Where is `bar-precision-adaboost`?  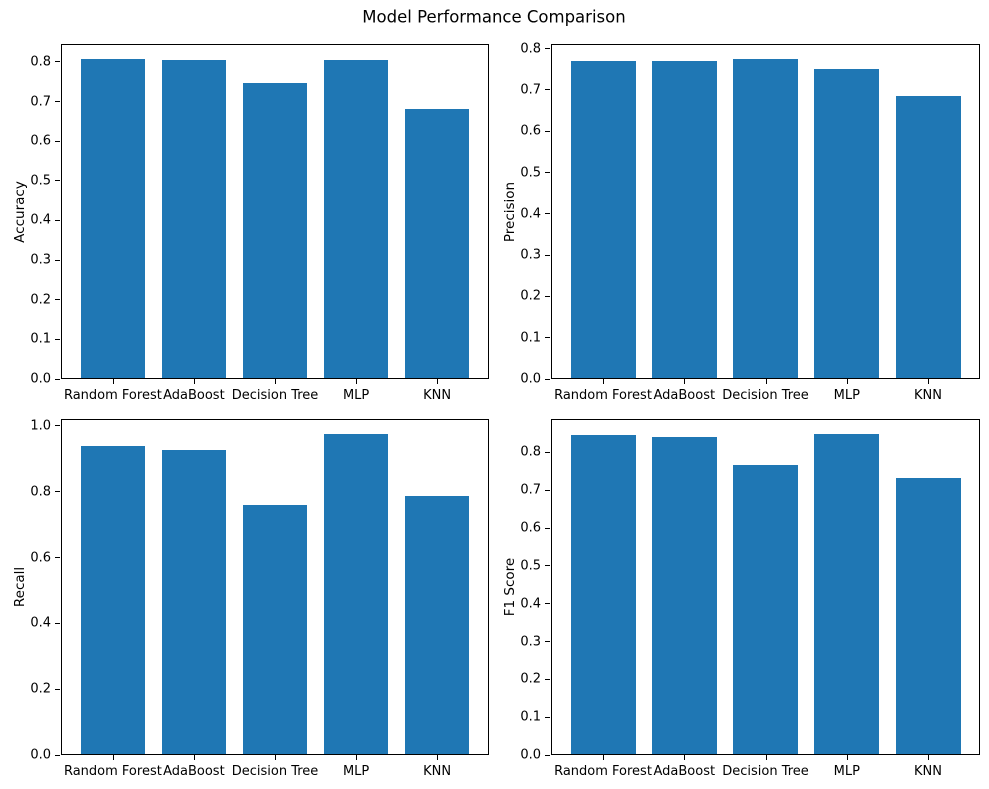 bar-precision-adaboost is located at coordinates (684, 219).